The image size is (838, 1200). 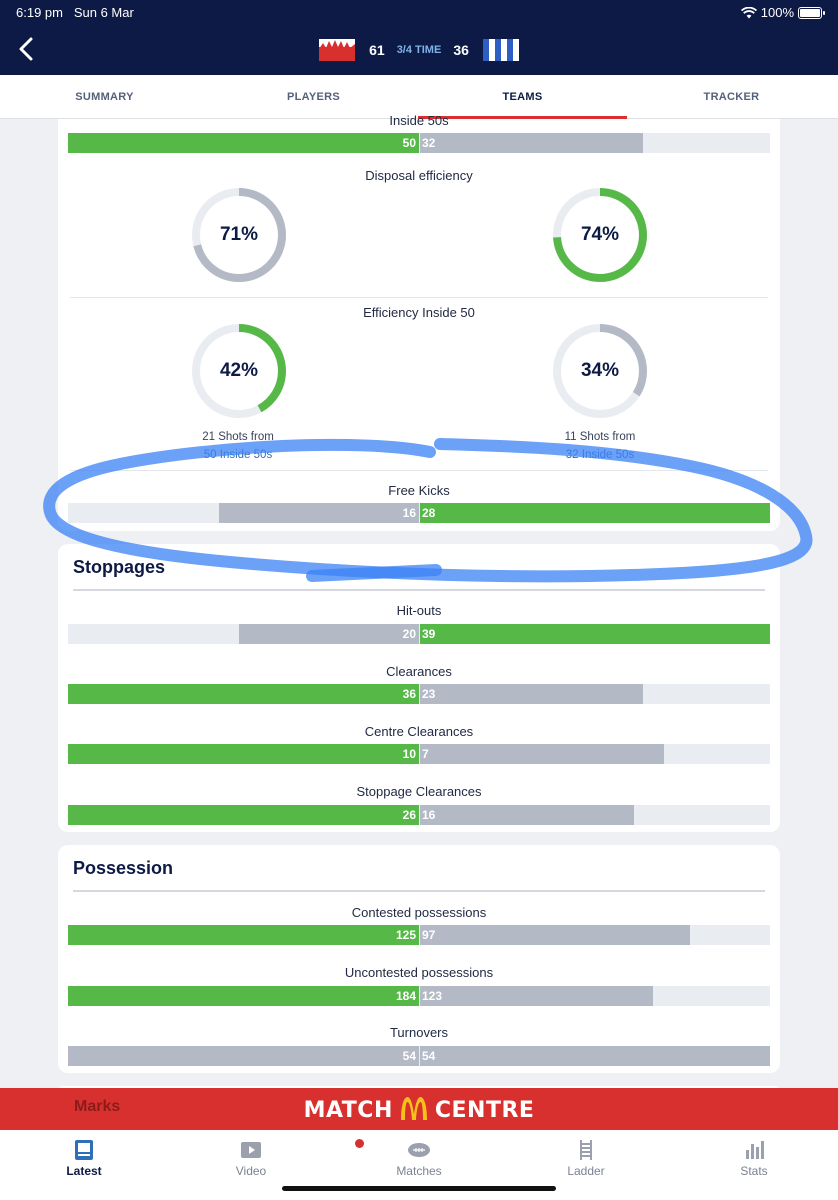 I want to click on donut-away-disposal-efficiency: 74%, so click(x=600, y=235).